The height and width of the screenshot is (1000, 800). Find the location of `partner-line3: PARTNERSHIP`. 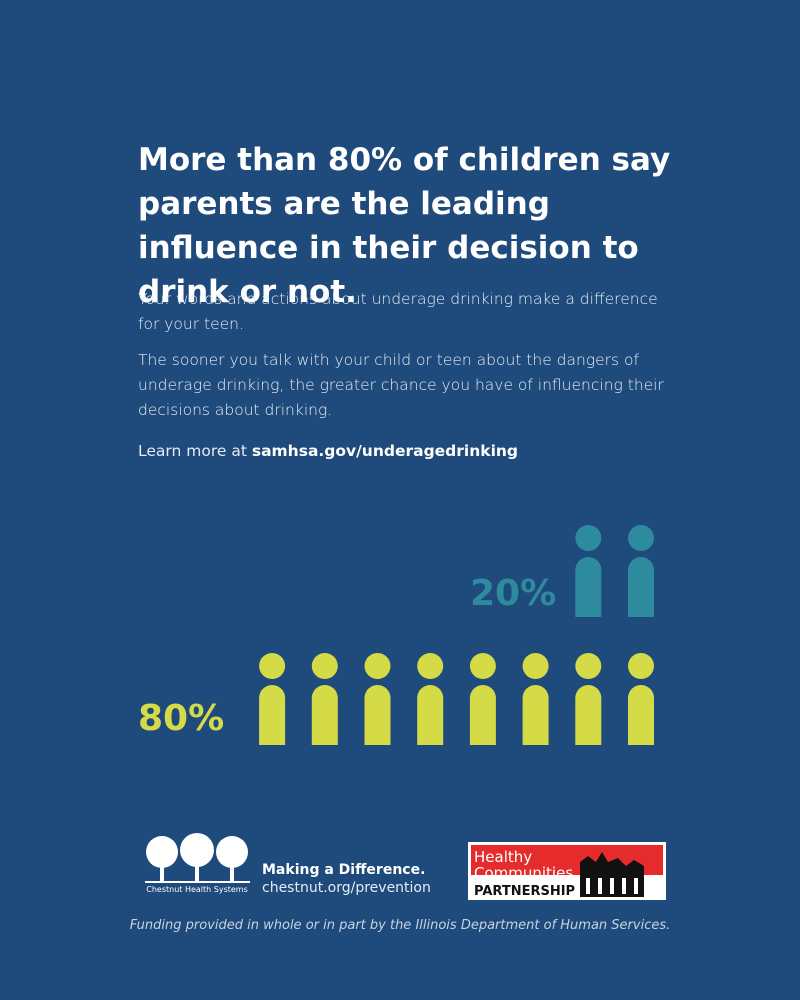

partner-line3: PARTNERSHIP is located at coordinates (524, 891).